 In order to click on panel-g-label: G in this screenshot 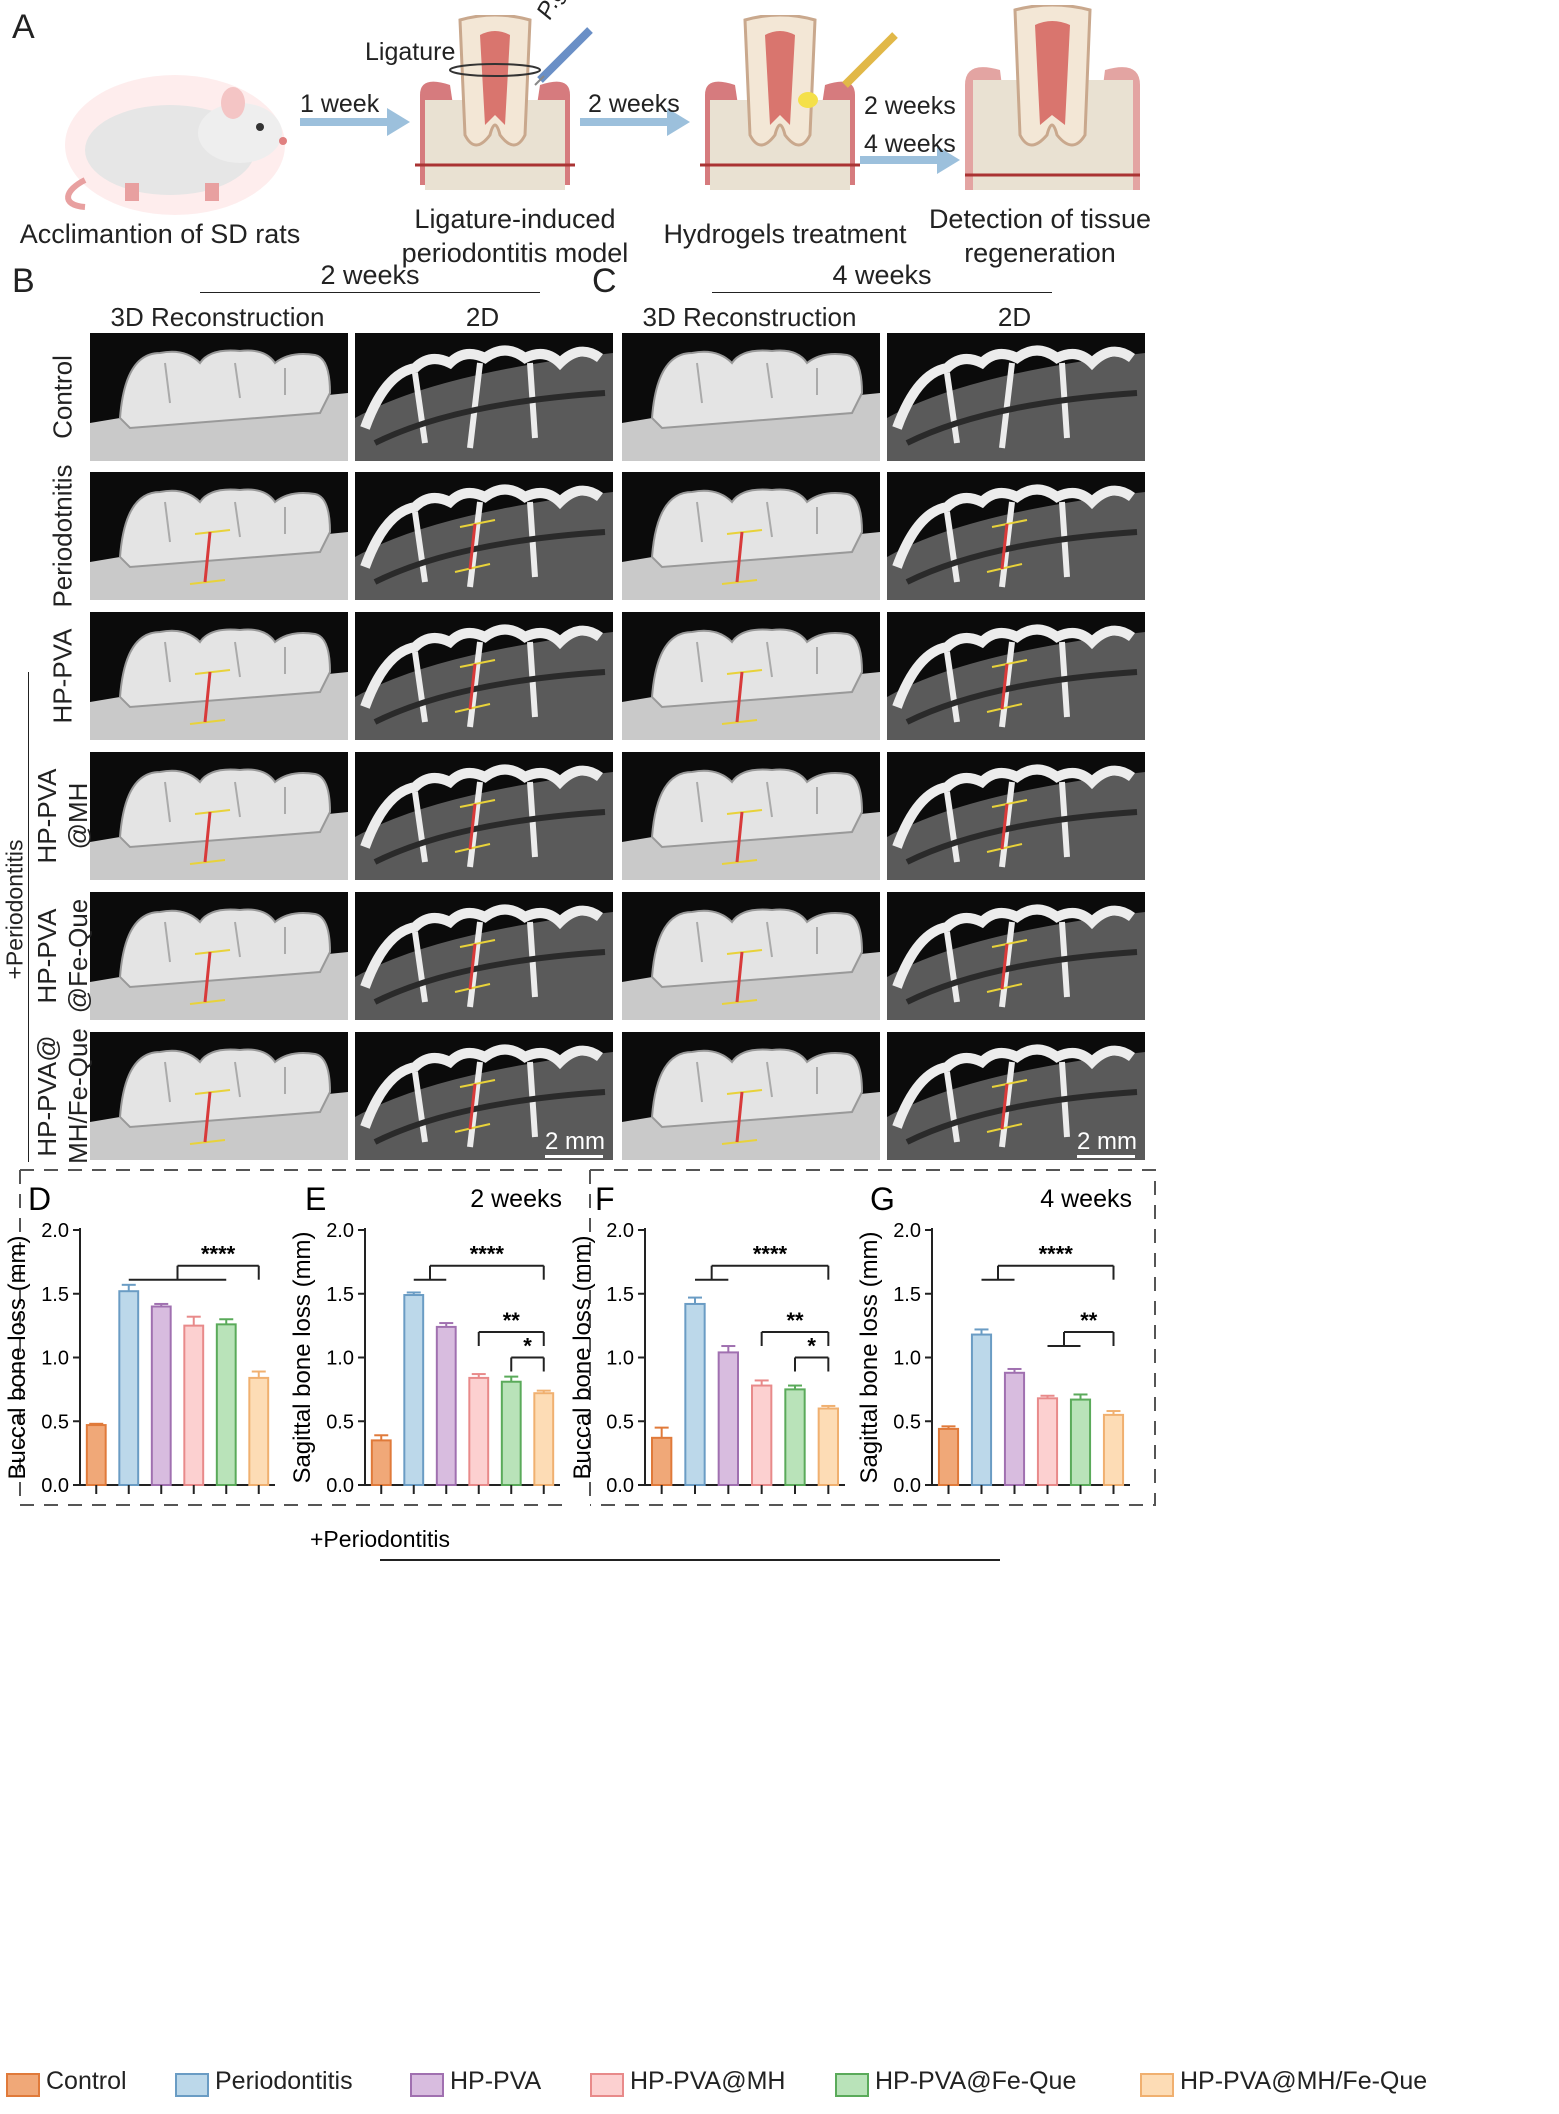, I will do `click(882, 1199)`.